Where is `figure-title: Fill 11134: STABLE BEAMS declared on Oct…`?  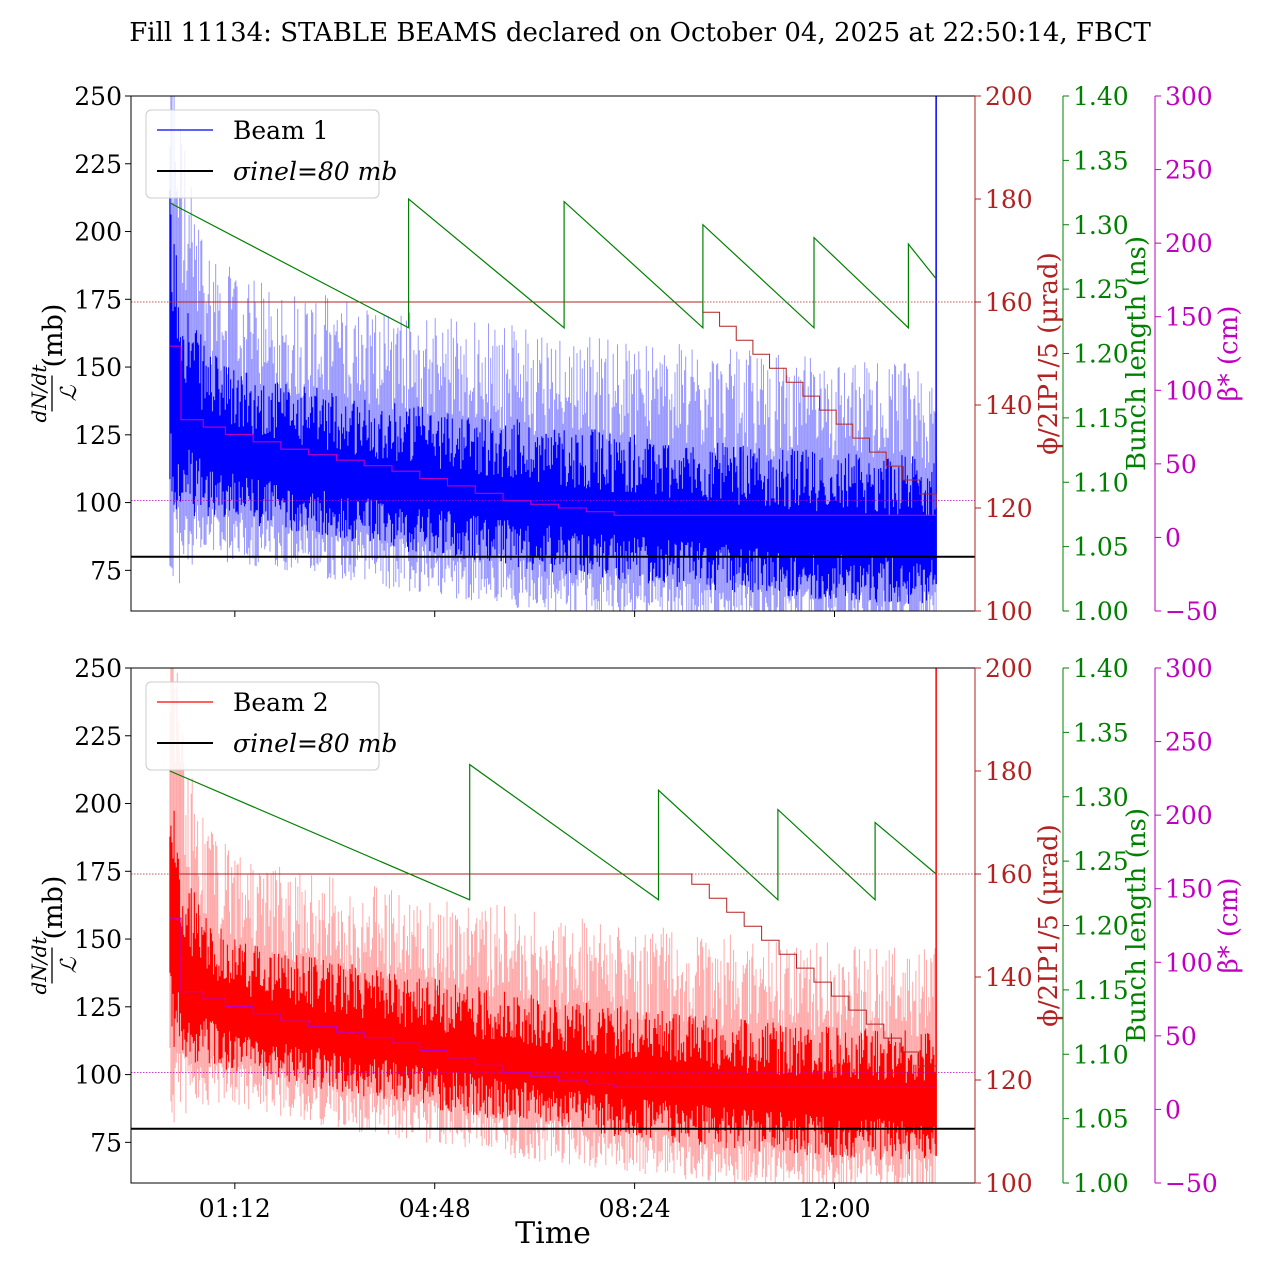
figure-title: Fill 11134: STABLE BEAMS declared on Oct… is located at coordinates (640, 33).